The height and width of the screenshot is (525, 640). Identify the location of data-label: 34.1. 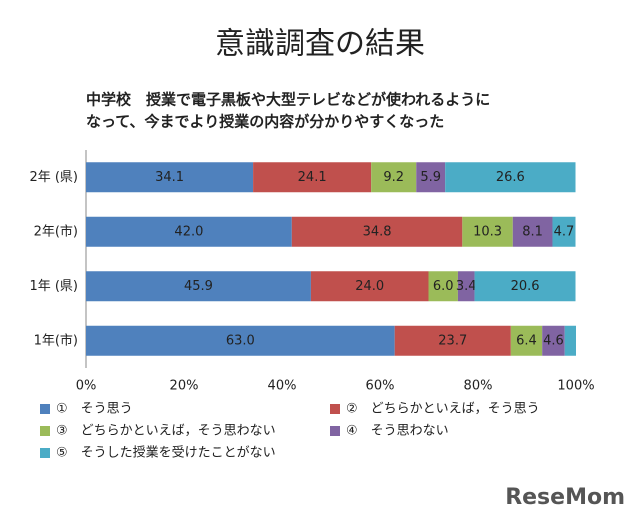
(169, 177).